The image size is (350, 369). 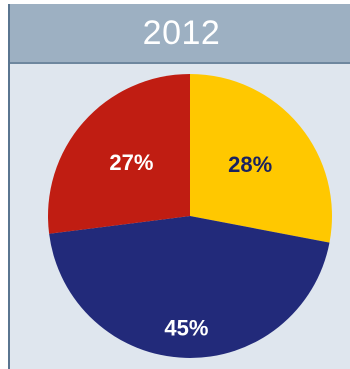 I want to click on pie-slice-label-0: 28%, so click(x=250, y=164).